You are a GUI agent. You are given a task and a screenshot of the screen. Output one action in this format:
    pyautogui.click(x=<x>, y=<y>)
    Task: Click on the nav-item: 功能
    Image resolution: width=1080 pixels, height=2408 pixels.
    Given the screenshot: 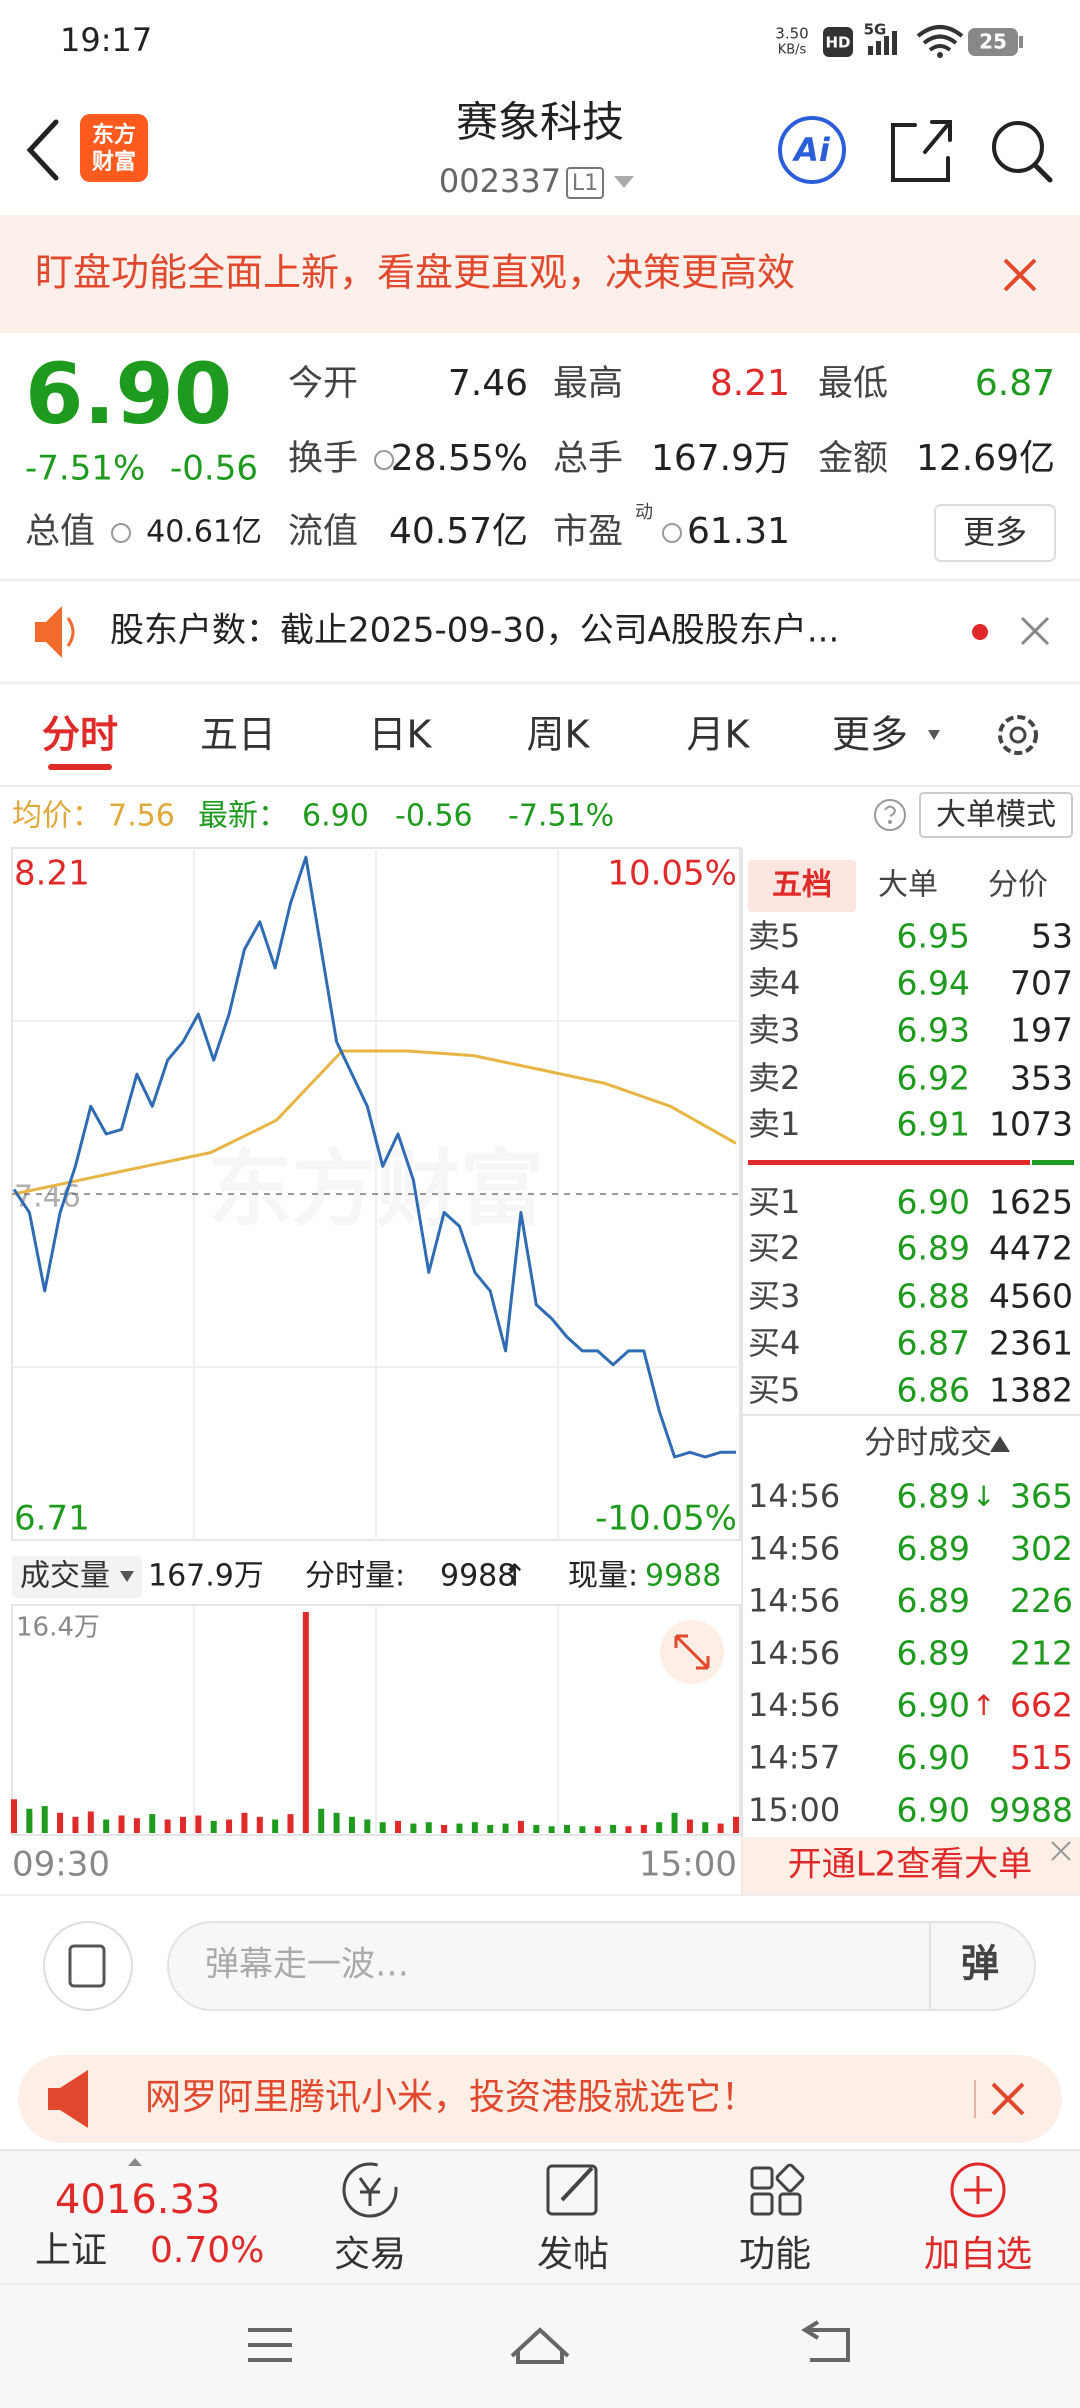 What is the action you would take?
    pyautogui.click(x=775, y=2254)
    